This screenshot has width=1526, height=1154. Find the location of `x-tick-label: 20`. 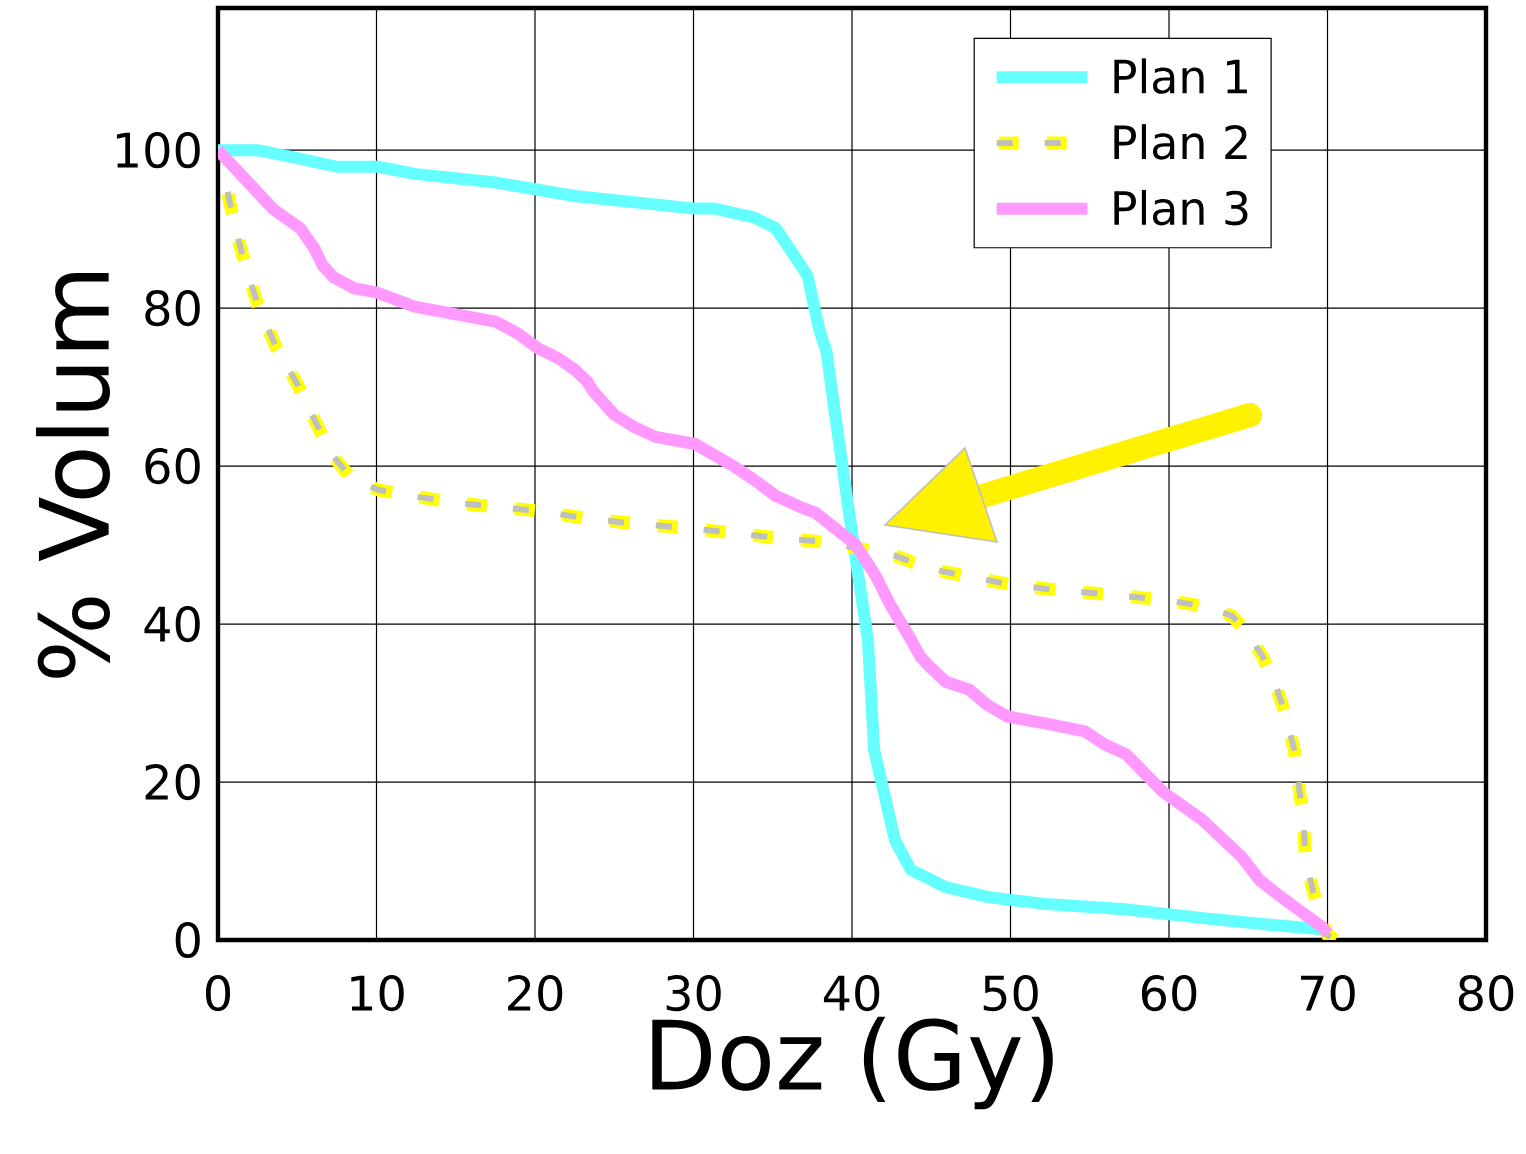

x-tick-label: 20 is located at coordinates (535, 993).